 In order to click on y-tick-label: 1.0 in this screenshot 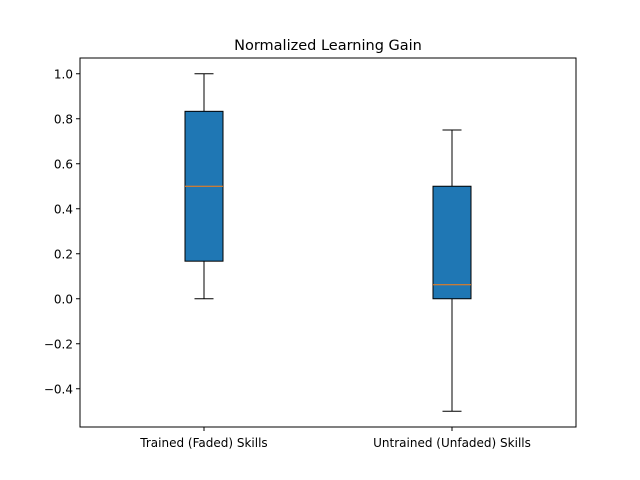, I will do `click(63, 74)`.